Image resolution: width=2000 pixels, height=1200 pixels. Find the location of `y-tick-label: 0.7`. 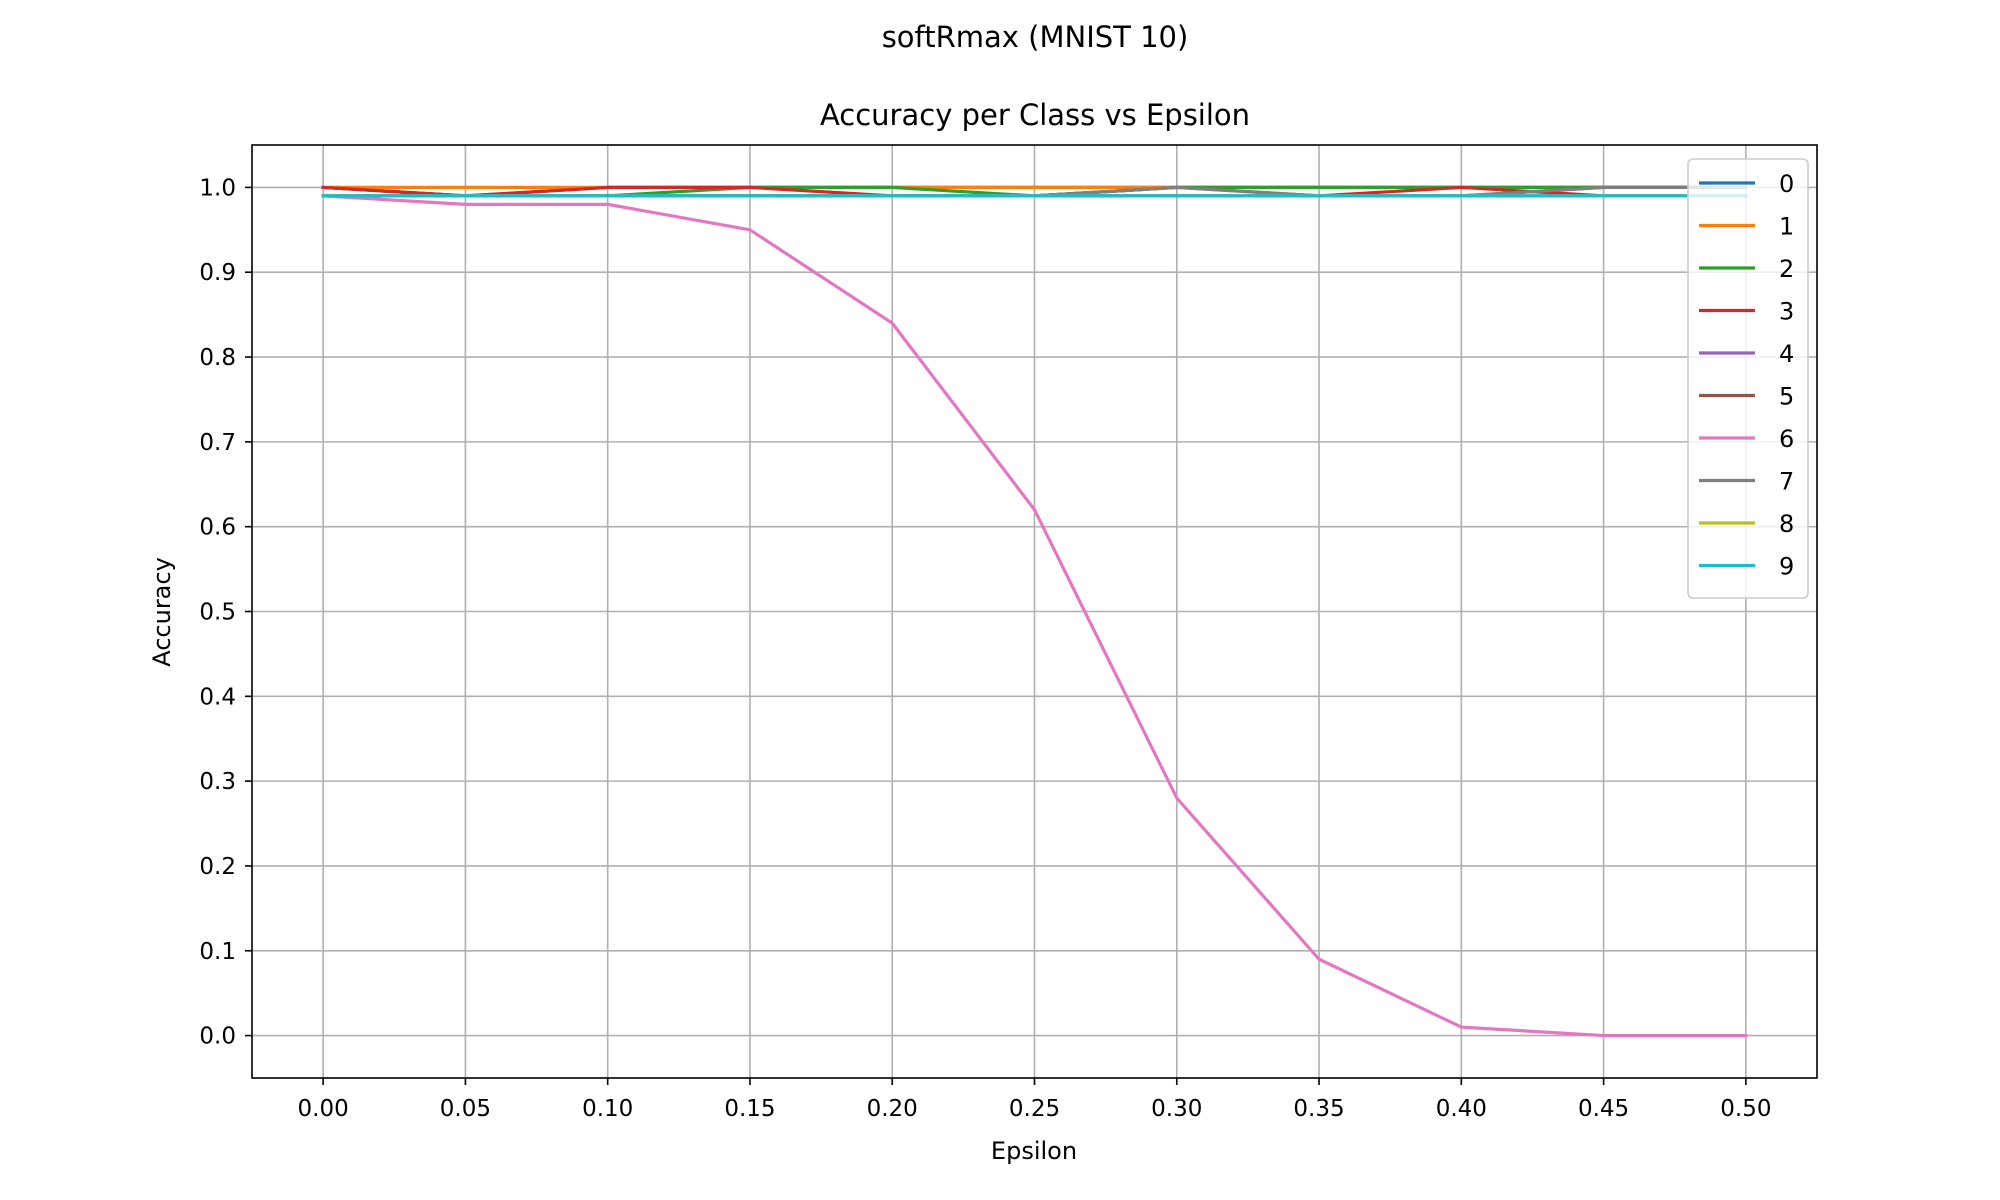

y-tick-label: 0.7 is located at coordinates (217, 443).